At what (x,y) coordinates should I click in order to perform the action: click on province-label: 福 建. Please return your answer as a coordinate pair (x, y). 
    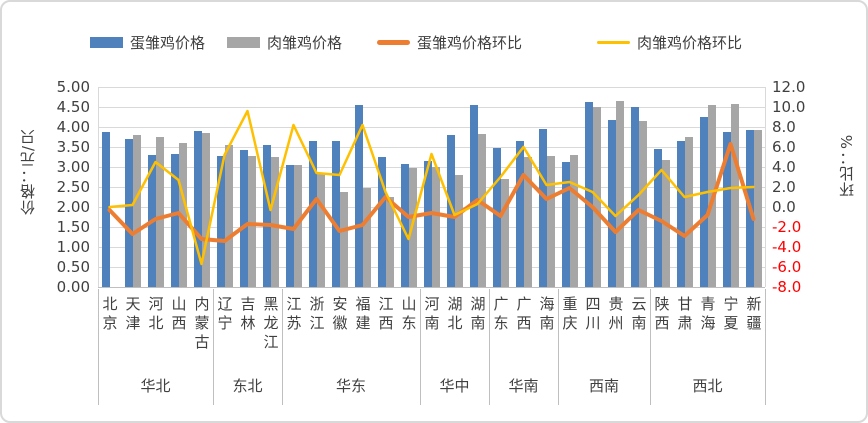
    Looking at the image, I should click on (363, 313).